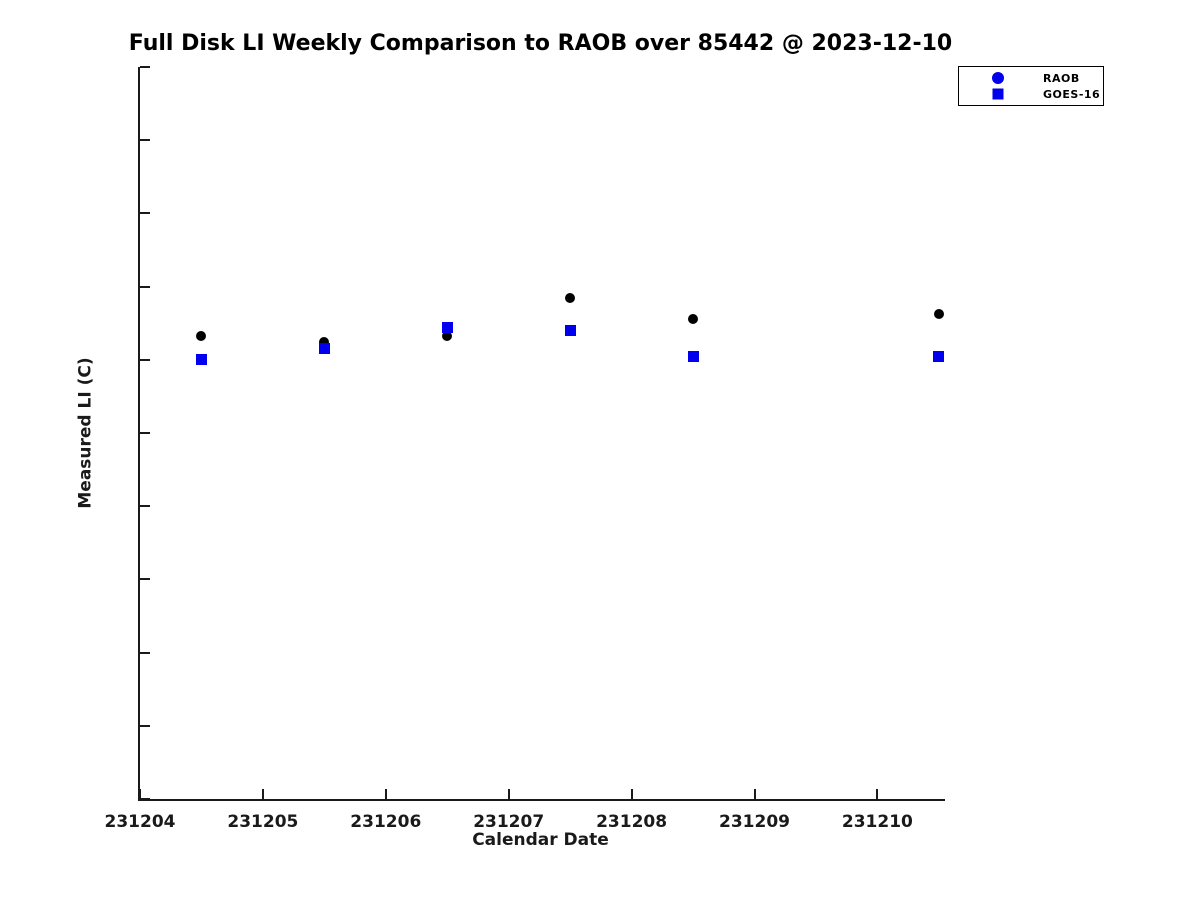 The width and height of the screenshot is (1200, 900). I want to click on x-tick-label: 231207, so click(509, 822).